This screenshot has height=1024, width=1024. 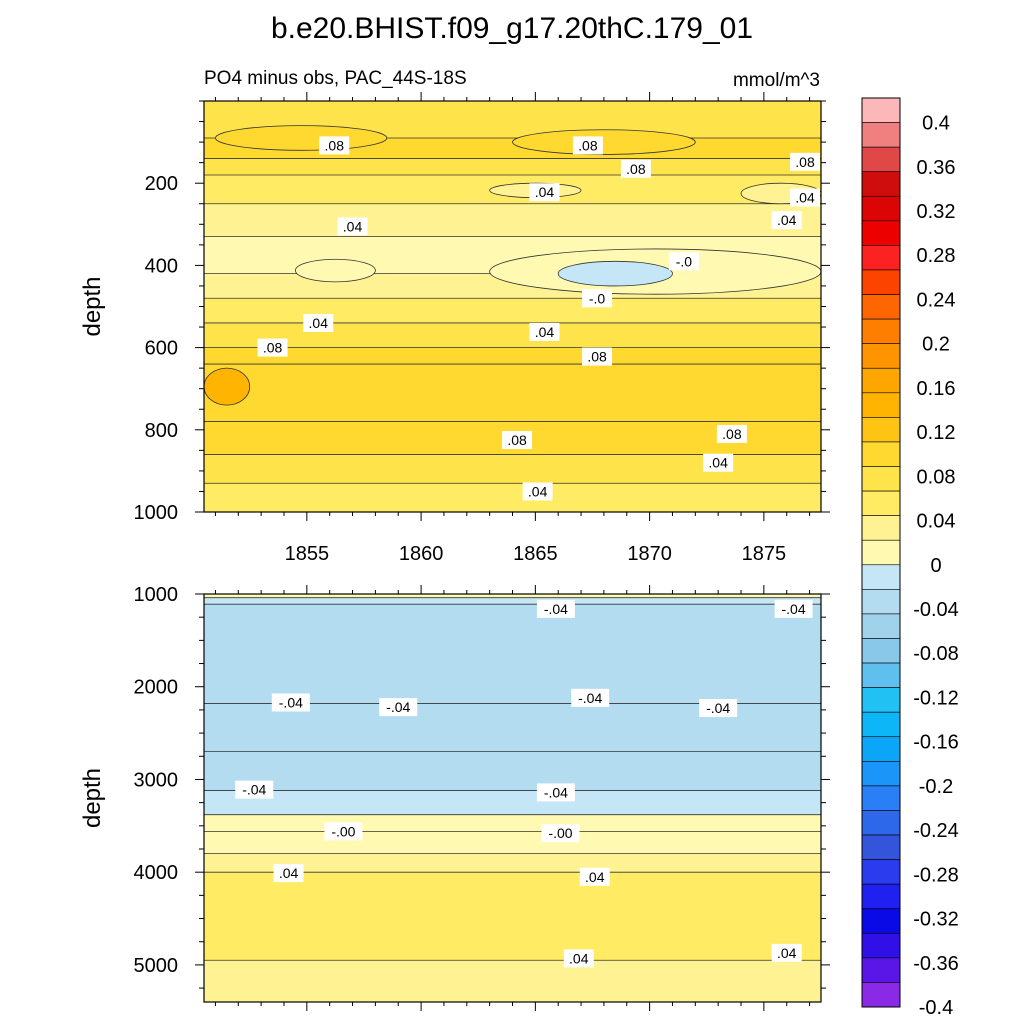 What do you see at coordinates (156, 873) in the screenshot?
I see `y-tick-label: 4000` at bounding box center [156, 873].